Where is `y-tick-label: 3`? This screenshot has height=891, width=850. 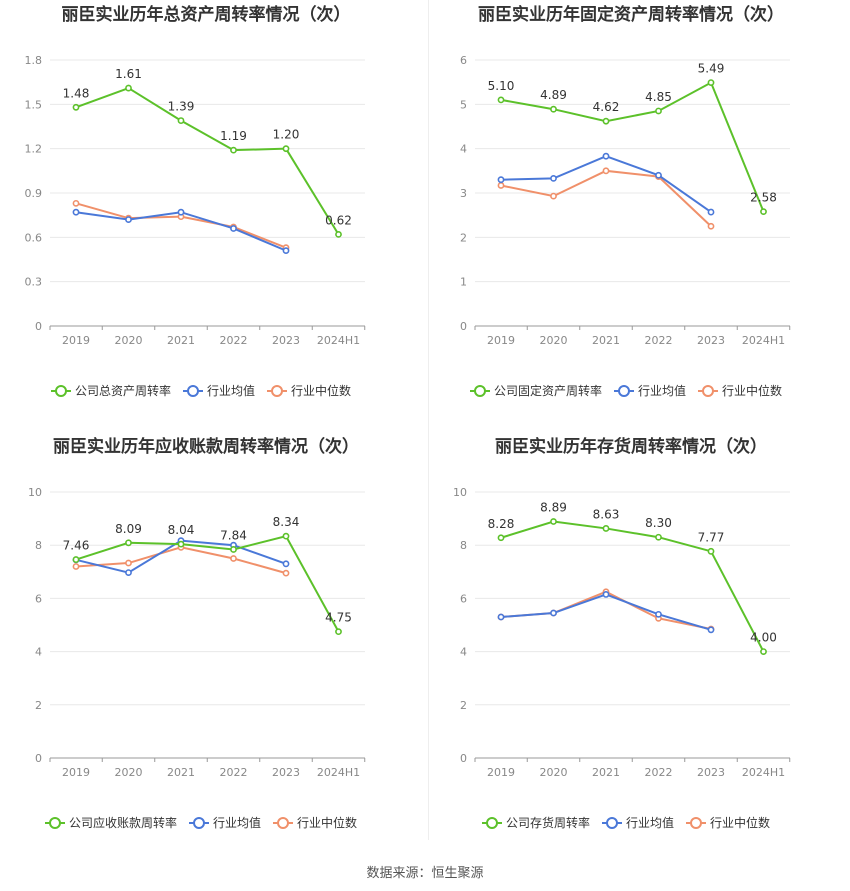
y-tick-label: 3 is located at coordinates (463, 193).